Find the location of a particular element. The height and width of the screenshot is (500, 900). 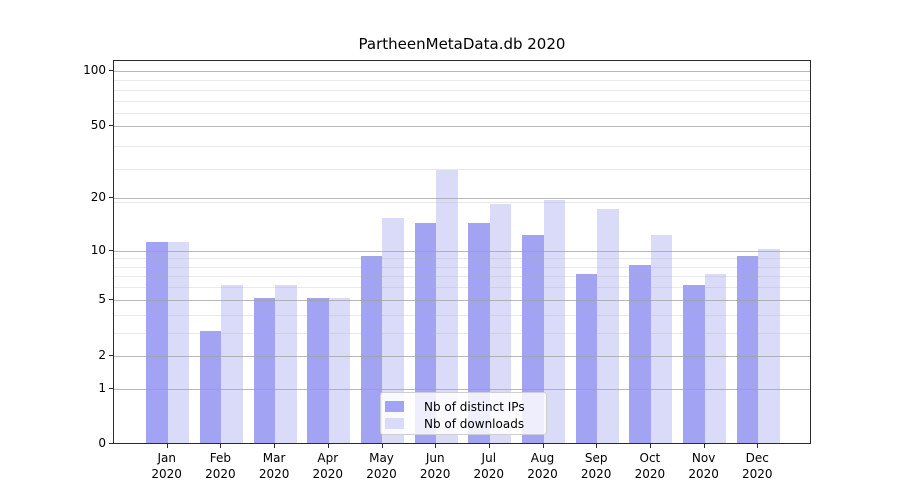

legend: Nb of distinct IPs Nb of downloads is located at coordinates (463, 413).